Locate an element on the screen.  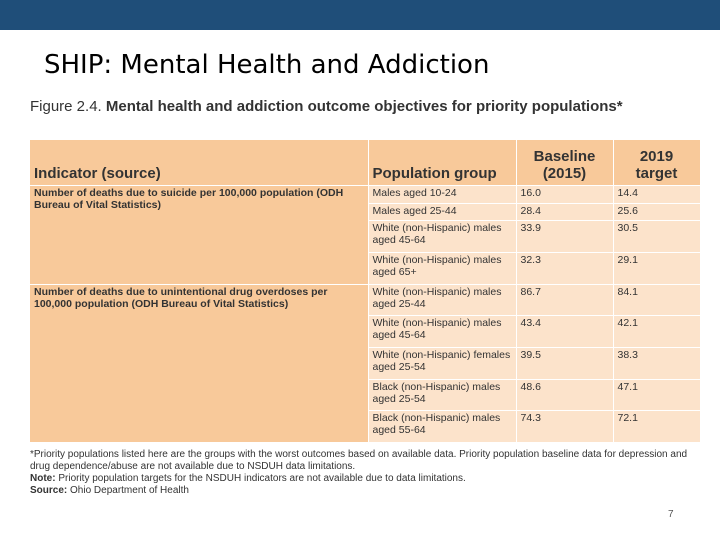
baseline-cell: 32.3 is located at coordinates (565, 268).